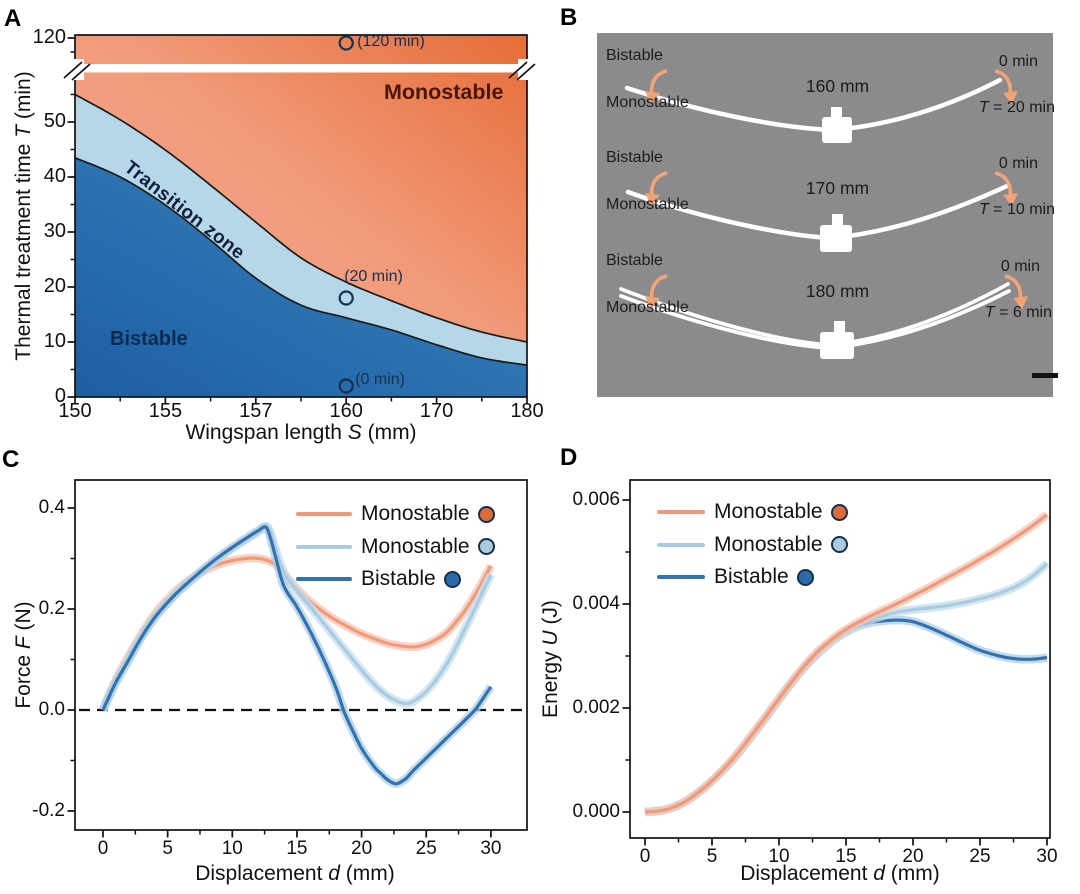 This screenshot has width=1080, height=894. What do you see at coordinates (836, 200) in the screenshot?
I see `arrow-heads` at bounding box center [836, 200].